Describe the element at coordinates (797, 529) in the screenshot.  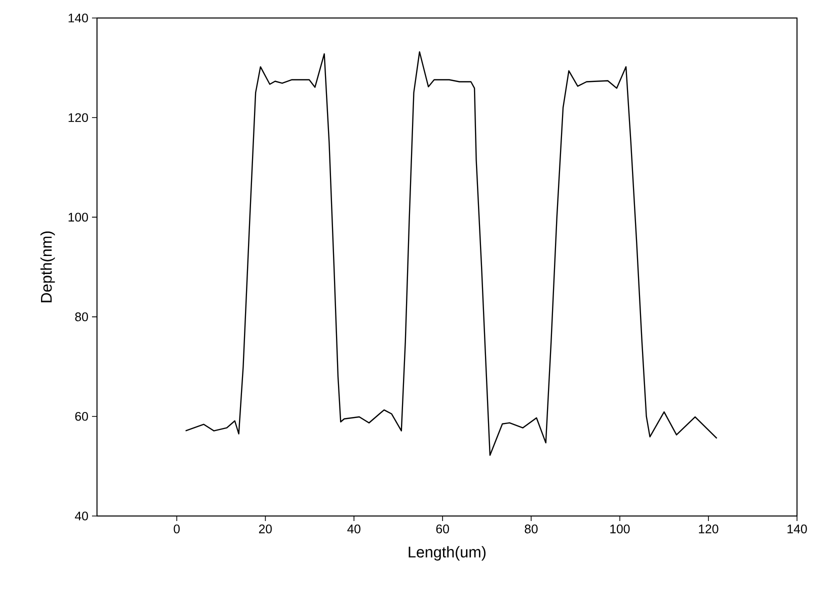
I see `x-tick-label: 140` at that location.